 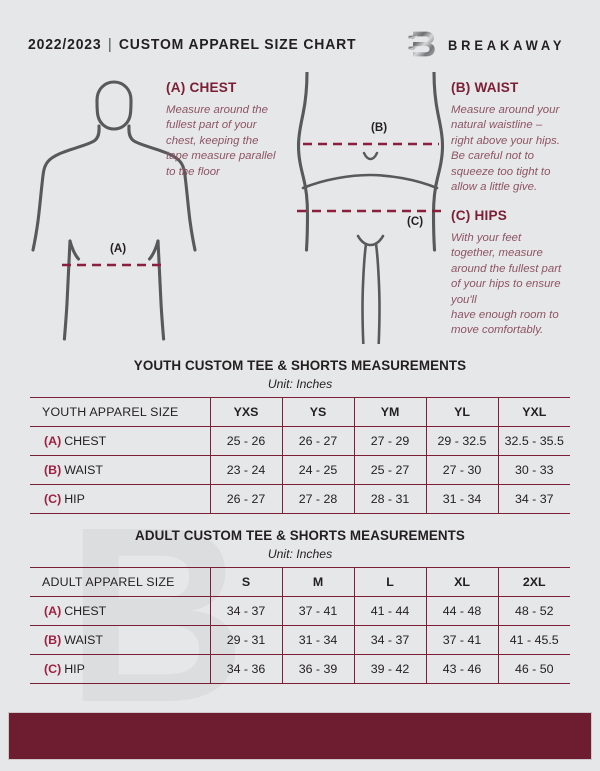 What do you see at coordinates (533, 611) in the screenshot?
I see `adult-cell: 48 - 52` at bounding box center [533, 611].